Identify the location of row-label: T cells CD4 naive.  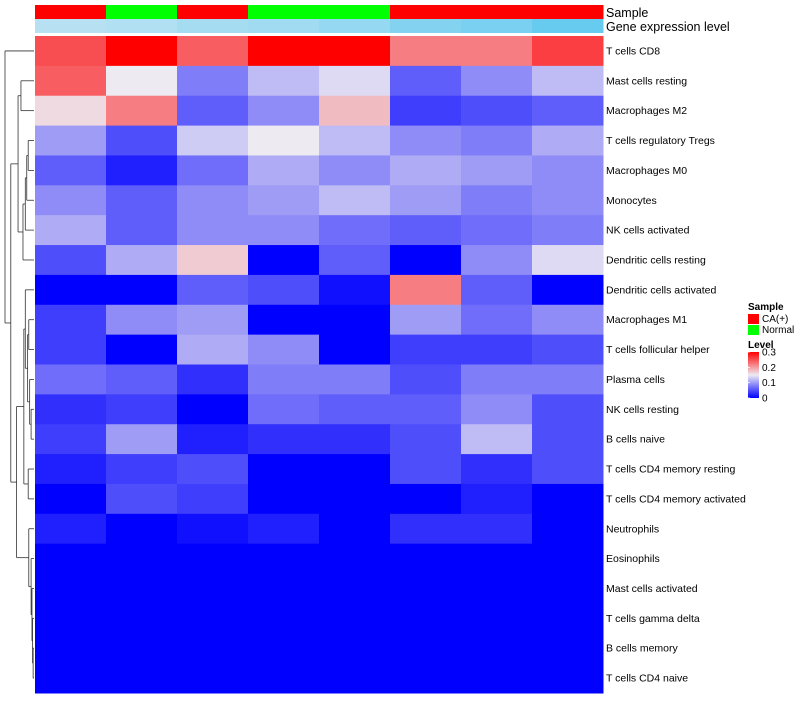
(647, 679).